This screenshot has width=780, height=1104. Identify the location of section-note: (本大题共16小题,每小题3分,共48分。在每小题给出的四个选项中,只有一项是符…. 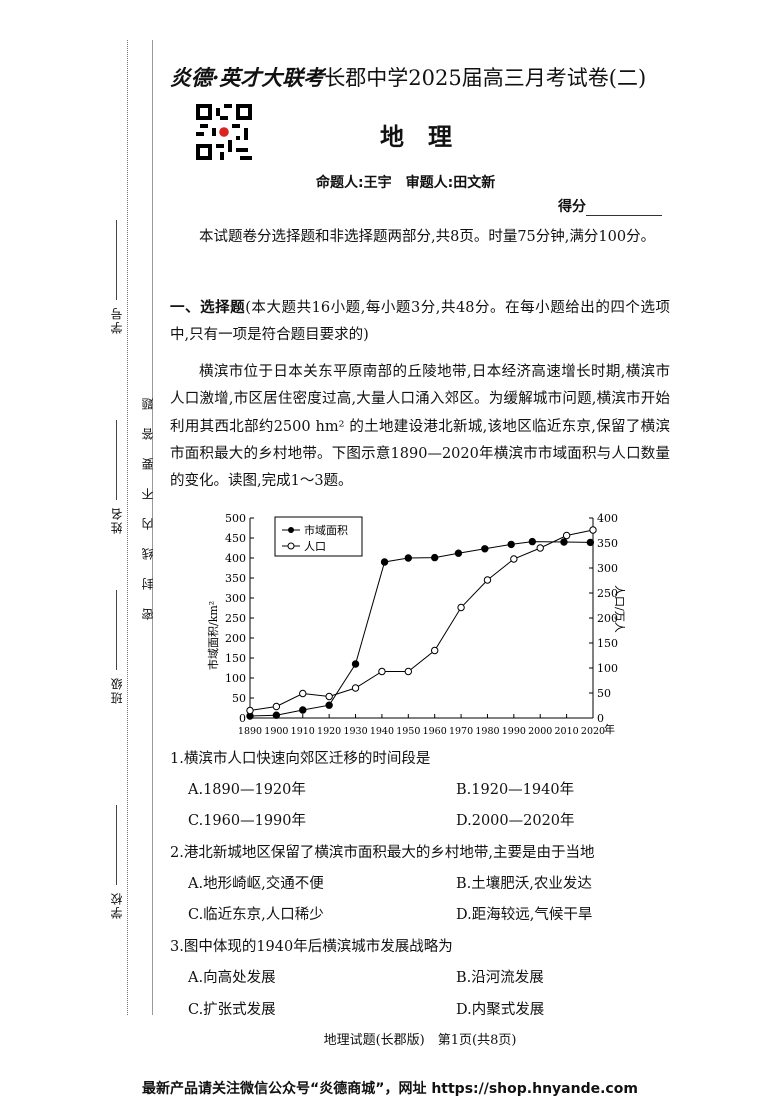
(420, 321).